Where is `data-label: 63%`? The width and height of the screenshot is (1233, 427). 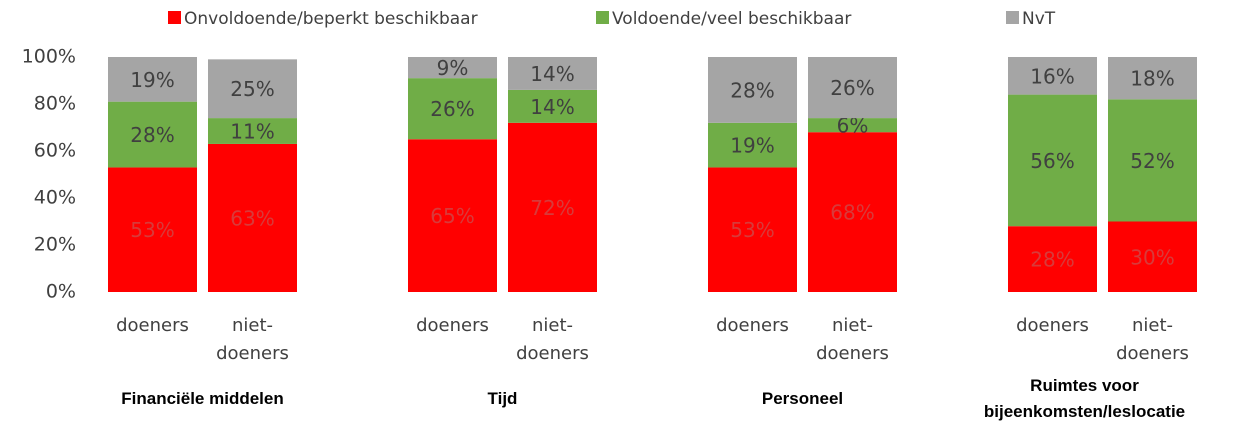 data-label: 63% is located at coordinates (252, 218).